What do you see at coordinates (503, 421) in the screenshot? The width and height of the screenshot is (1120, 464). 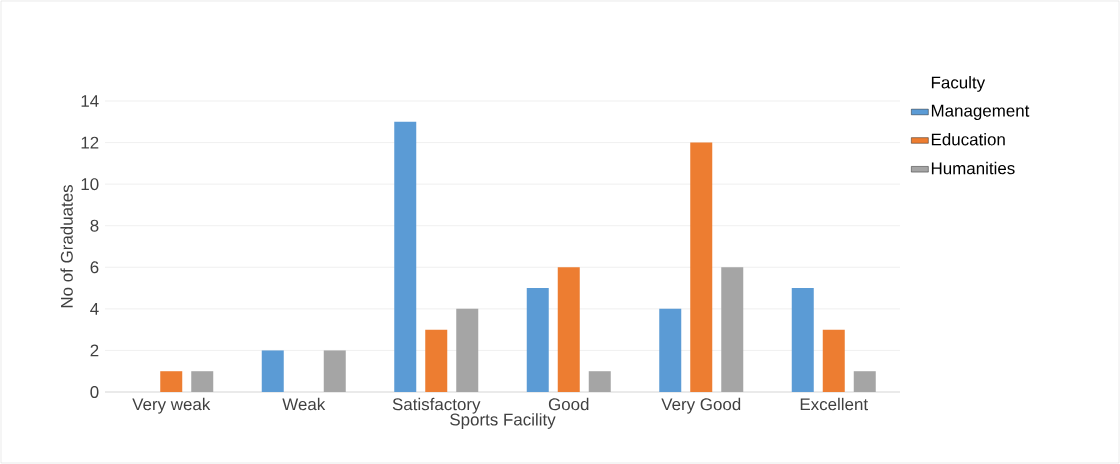 I see `x-axis-title: Sports Facility` at bounding box center [503, 421].